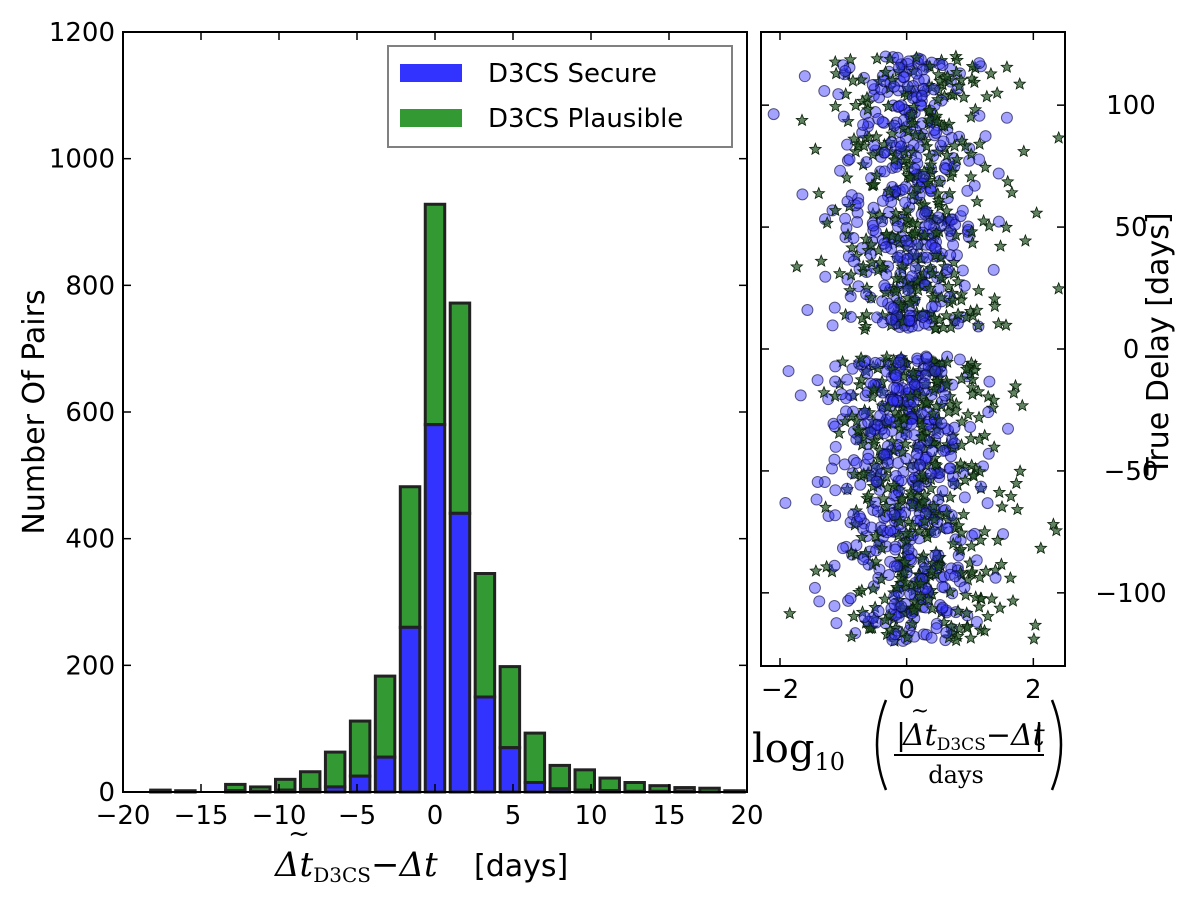  What do you see at coordinates (1033, 690) in the screenshot?
I see `x-tick-label: 2` at bounding box center [1033, 690].